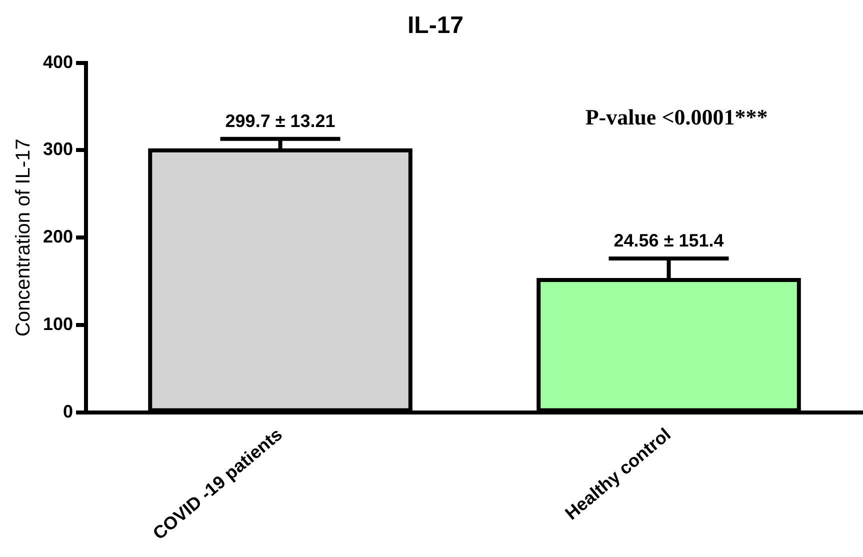  Describe the element at coordinates (669, 240) in the screenshot. I see `data-label: 24.56 ± 151.4` at that location.